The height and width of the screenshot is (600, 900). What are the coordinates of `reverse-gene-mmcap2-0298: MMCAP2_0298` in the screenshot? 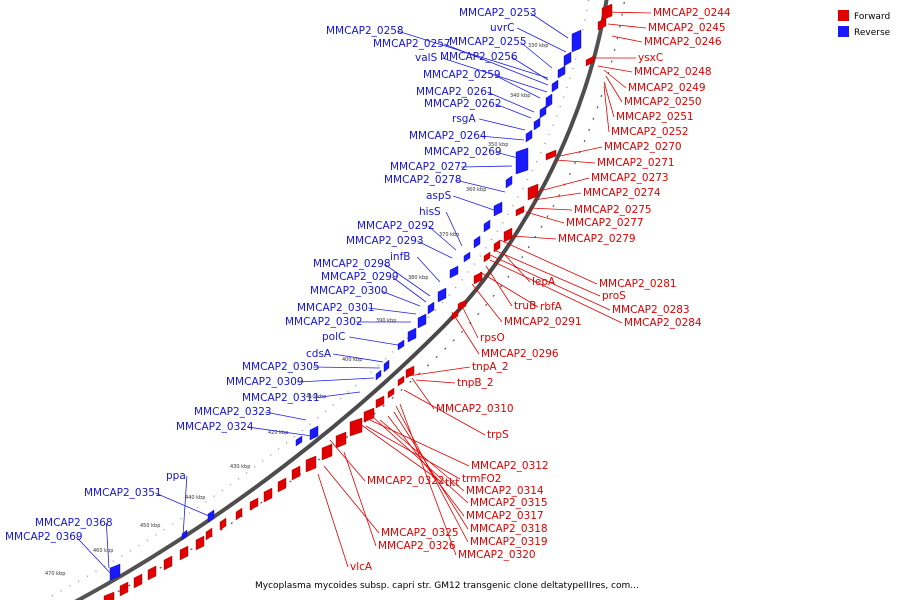 It's located at (372, 277).